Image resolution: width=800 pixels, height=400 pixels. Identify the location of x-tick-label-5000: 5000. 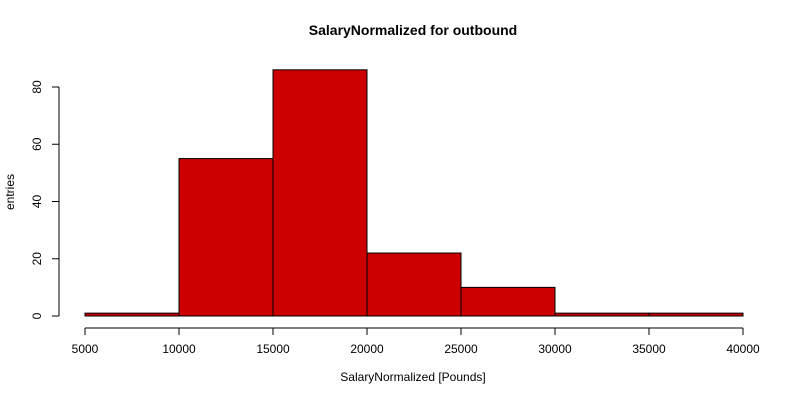
(85, 349).